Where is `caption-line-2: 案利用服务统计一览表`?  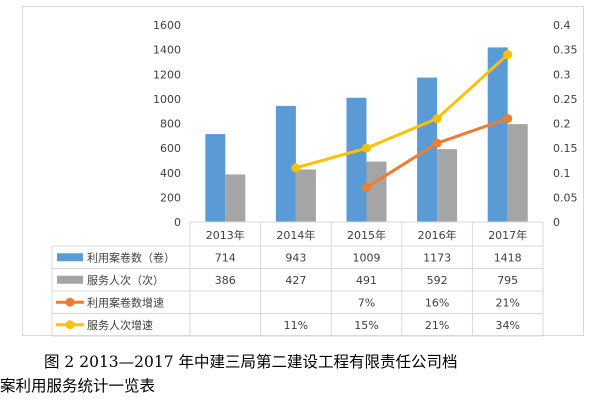 caption-line-2: 案利用服务统计一览表 is located at coordinates (78, 386).